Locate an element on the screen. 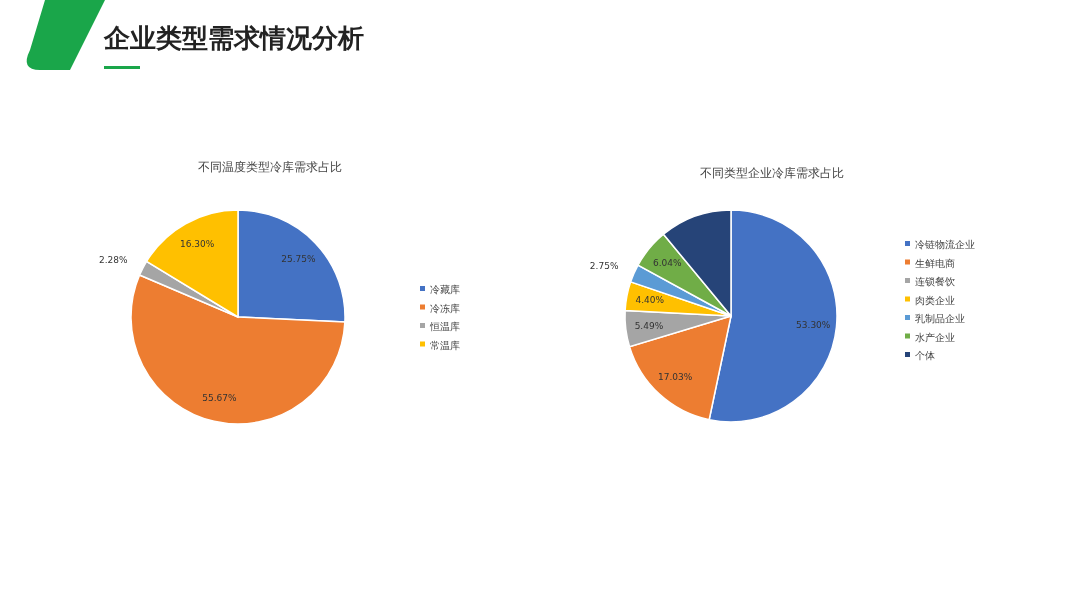 The image size is (1080, 608). data-label: 2.28% is located at coordinates (114, 260).